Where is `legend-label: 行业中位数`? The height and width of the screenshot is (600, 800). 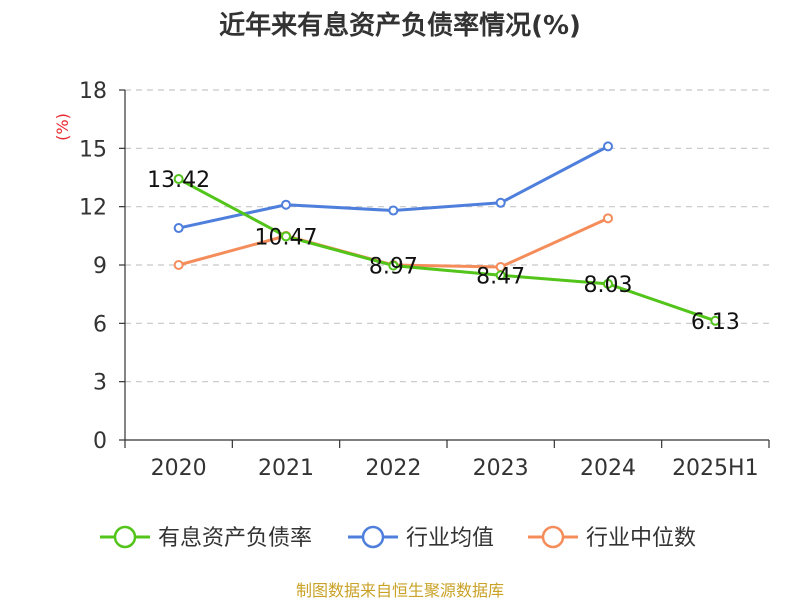
legend-label: 行业中位数 is located at coordinates (641, 538).